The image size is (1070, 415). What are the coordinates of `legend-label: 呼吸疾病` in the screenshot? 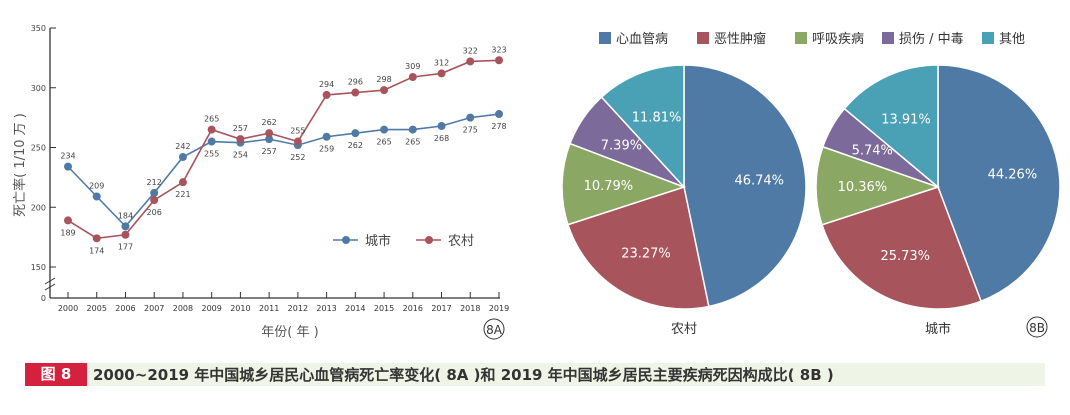 It's located at (838, 39).